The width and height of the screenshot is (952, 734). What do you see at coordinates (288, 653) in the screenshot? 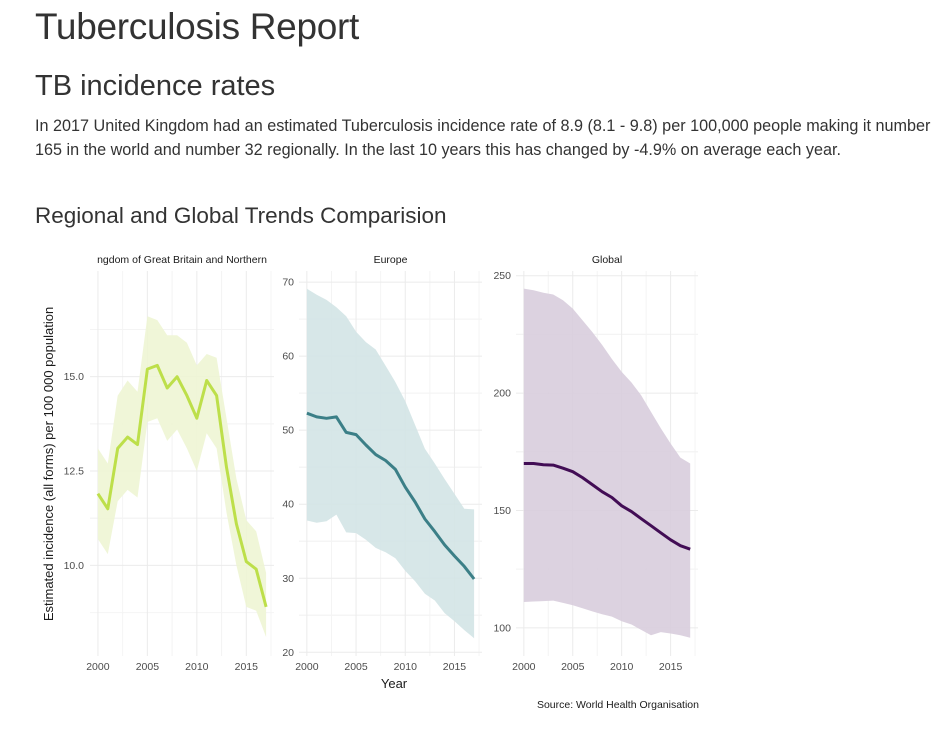
I see `y-tick-label: 20` at bounding box center [288, 653].